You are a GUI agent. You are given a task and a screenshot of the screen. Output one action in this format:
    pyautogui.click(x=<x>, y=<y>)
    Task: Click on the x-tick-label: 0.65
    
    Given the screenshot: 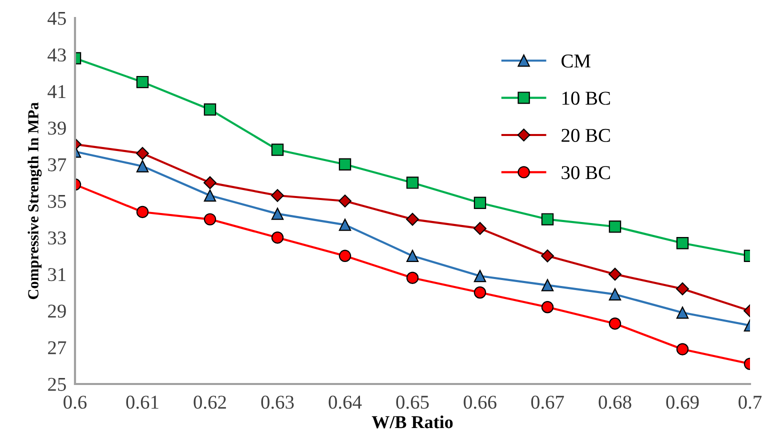 What is the action you would take?
    pyautogui.click(x=412, y=402)
    